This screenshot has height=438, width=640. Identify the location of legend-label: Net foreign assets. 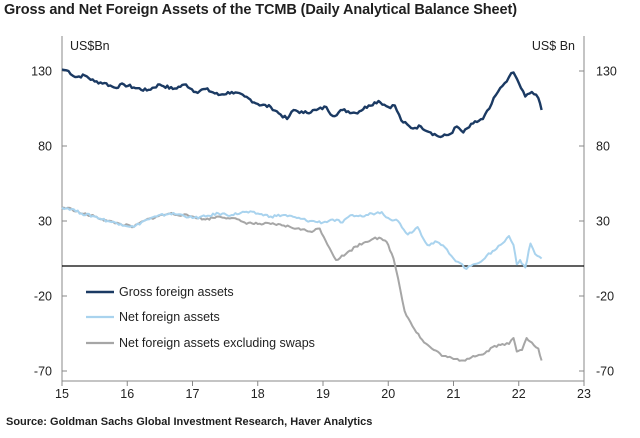
(169, 317).